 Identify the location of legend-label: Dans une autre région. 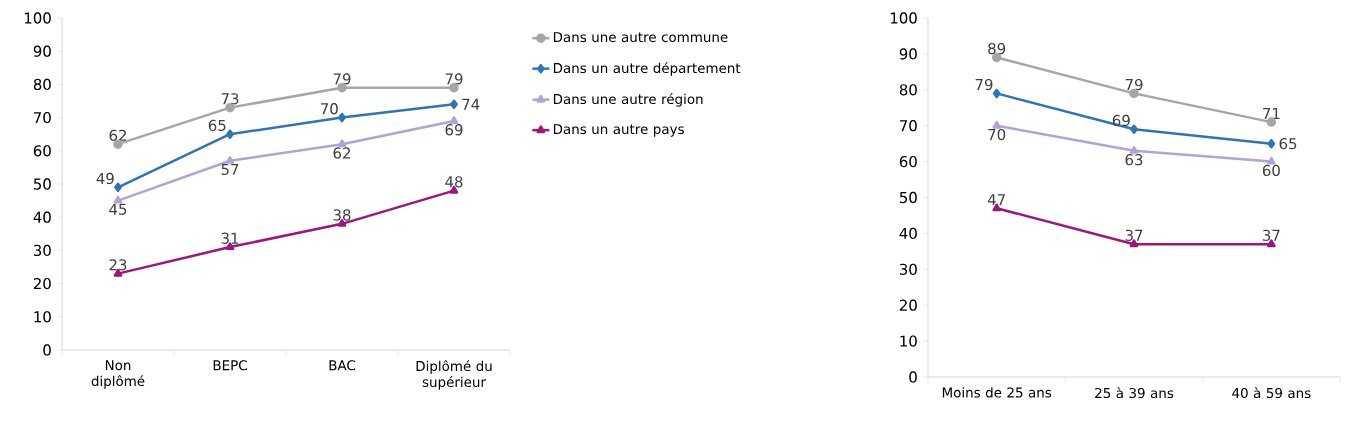
(628, 100).